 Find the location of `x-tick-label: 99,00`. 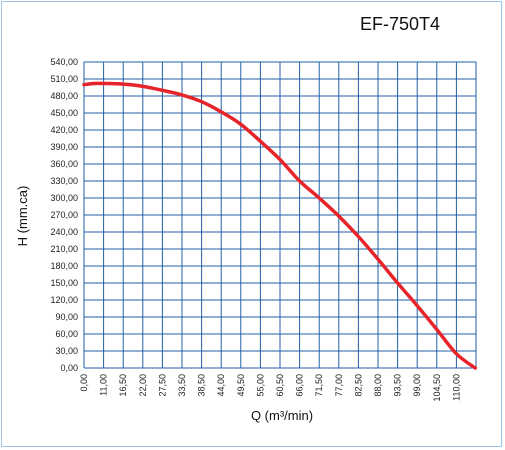

x-tick-label: 99,00 is located at coordinates (417, 385).